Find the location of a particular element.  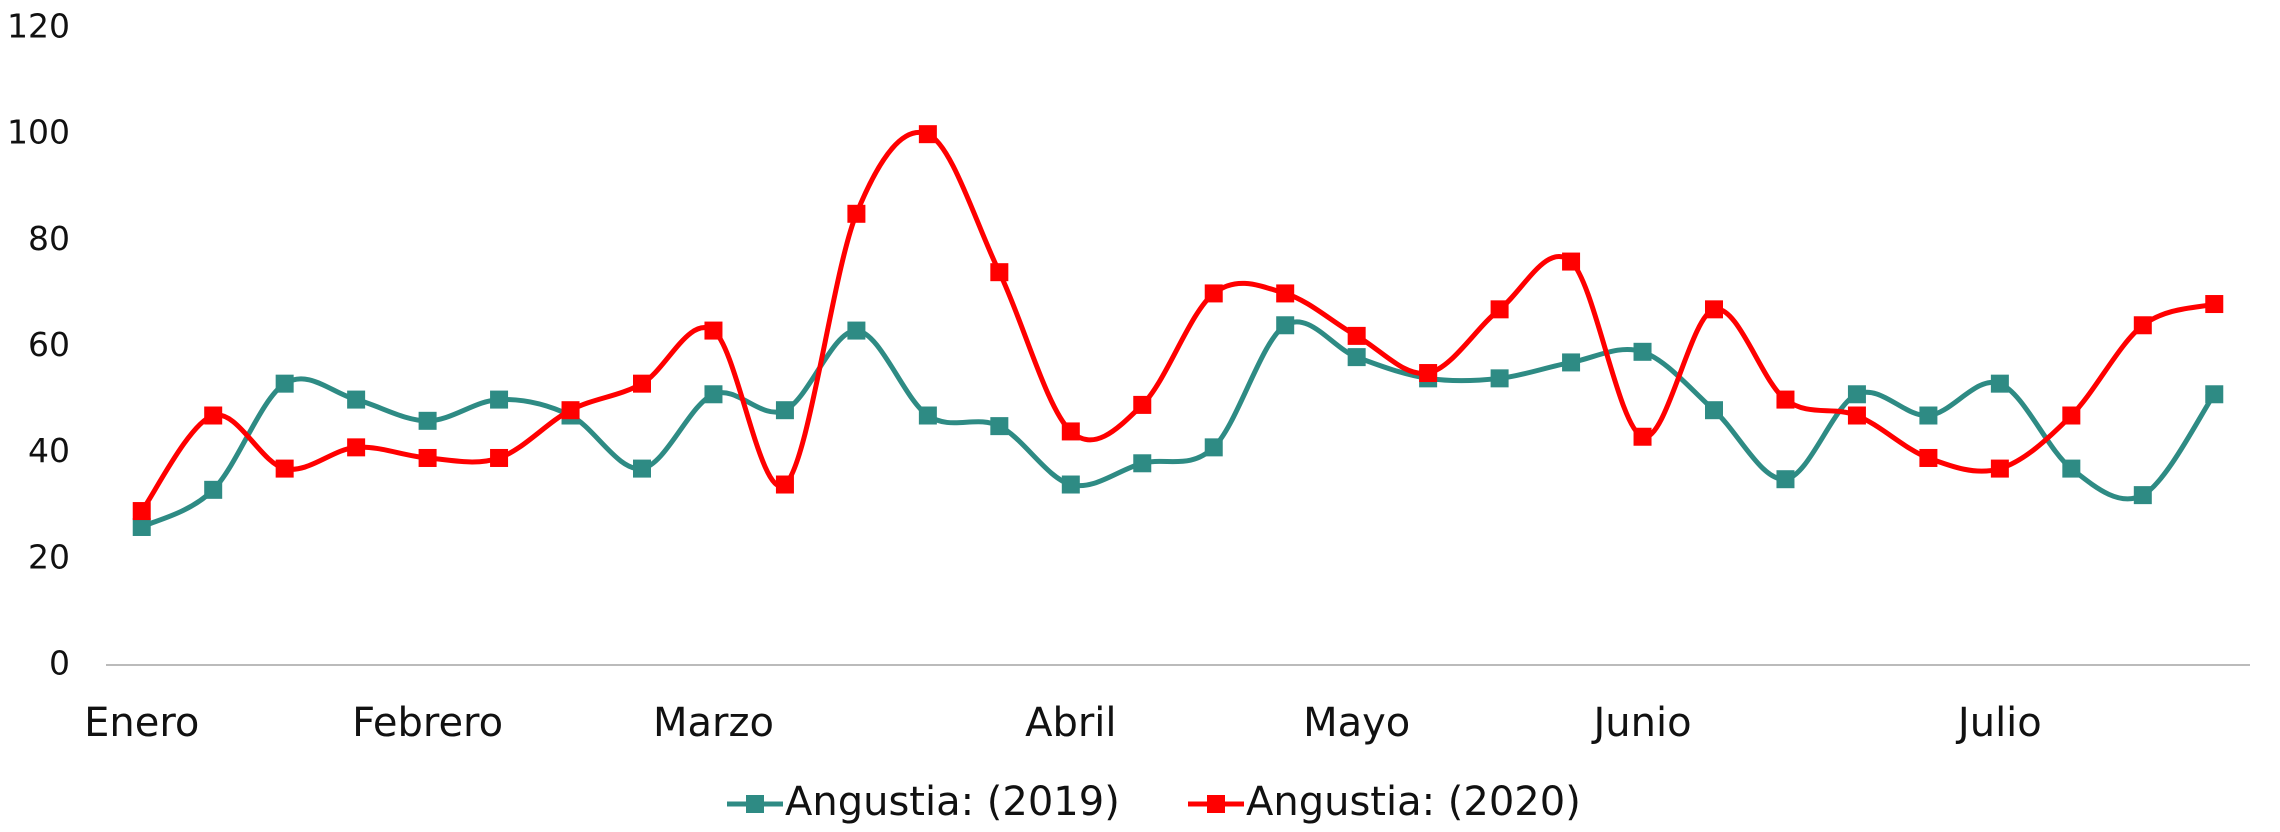

y-tick-label: 60 is located at coordinates (49, 344).